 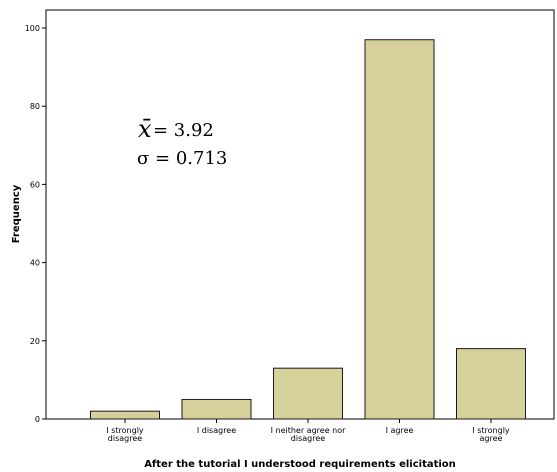 I want to click on mean-symbol: x̄, so click(x=145, y=129).